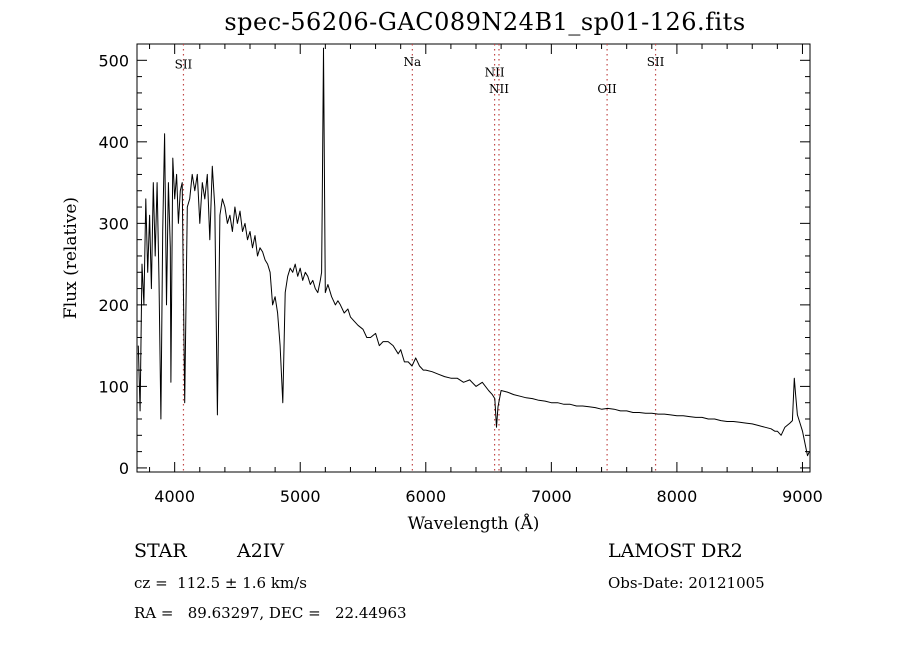  What do you see at coordinates (675, 551) in the screenshot?
I see `survey-name: LAMOST DR2` at bounding box center [675, 551].